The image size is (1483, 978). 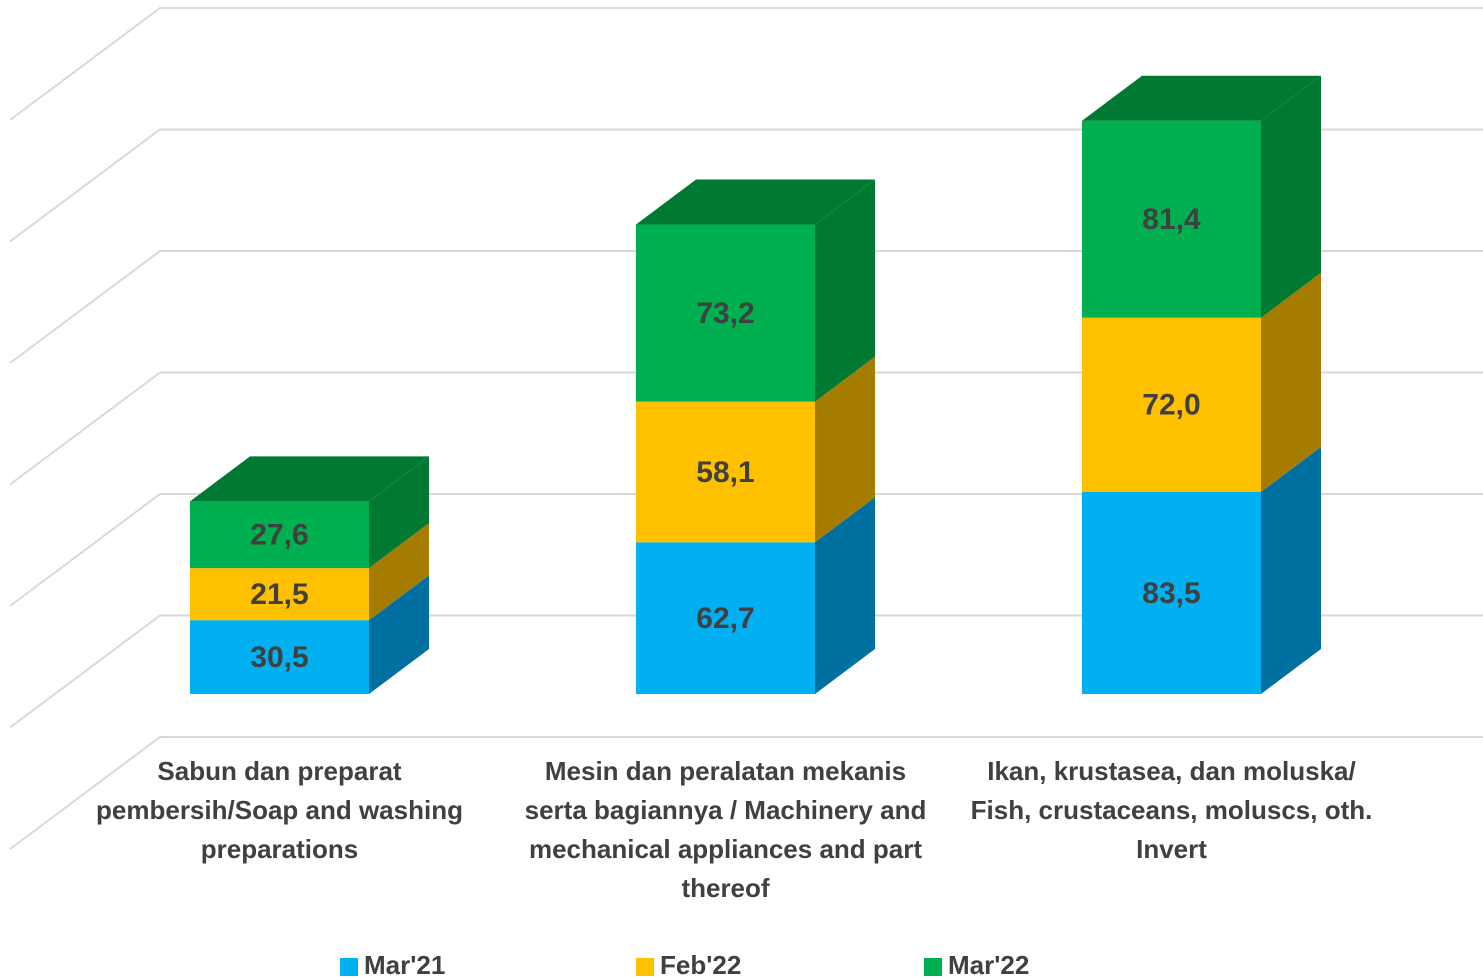 I want to click on value-label: 83,5, so click(x=1171, y=593).